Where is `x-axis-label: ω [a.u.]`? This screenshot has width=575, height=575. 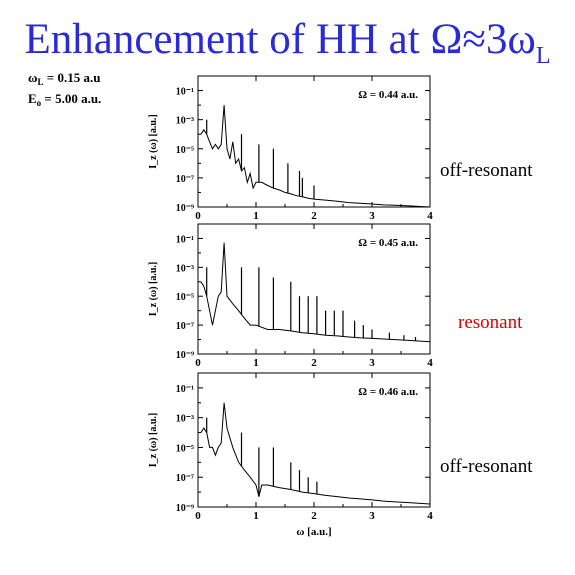
x-axis-label: ω [a.u.] is located at coordinates (313, 532).